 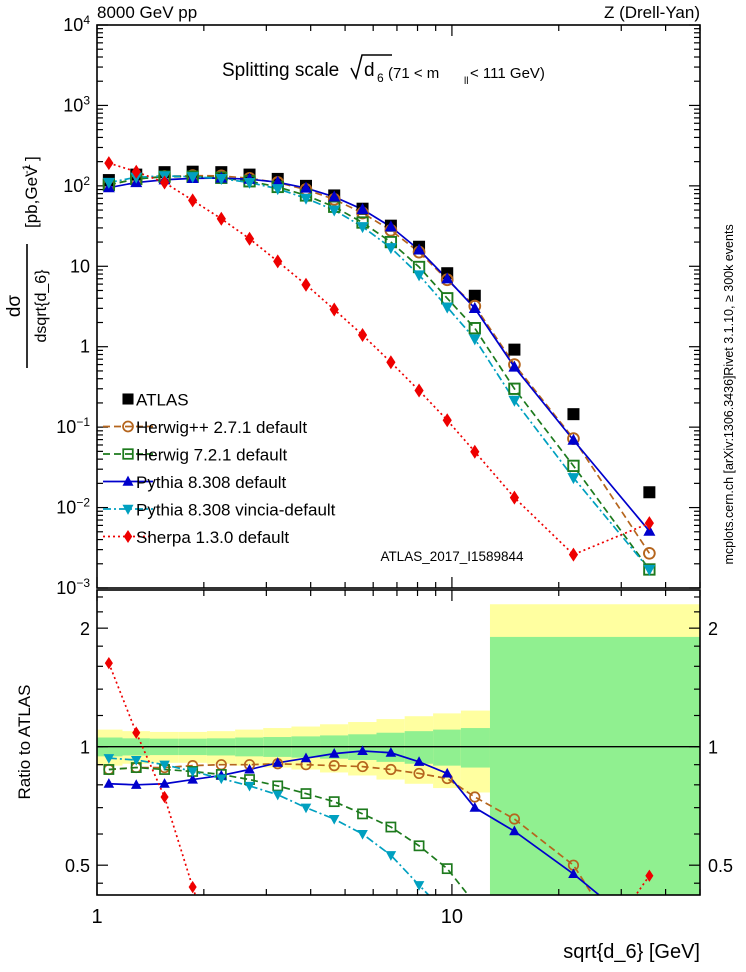 I want to click on ratio-y-tick-labels-right: 210.5, so click(x=720, y=747).